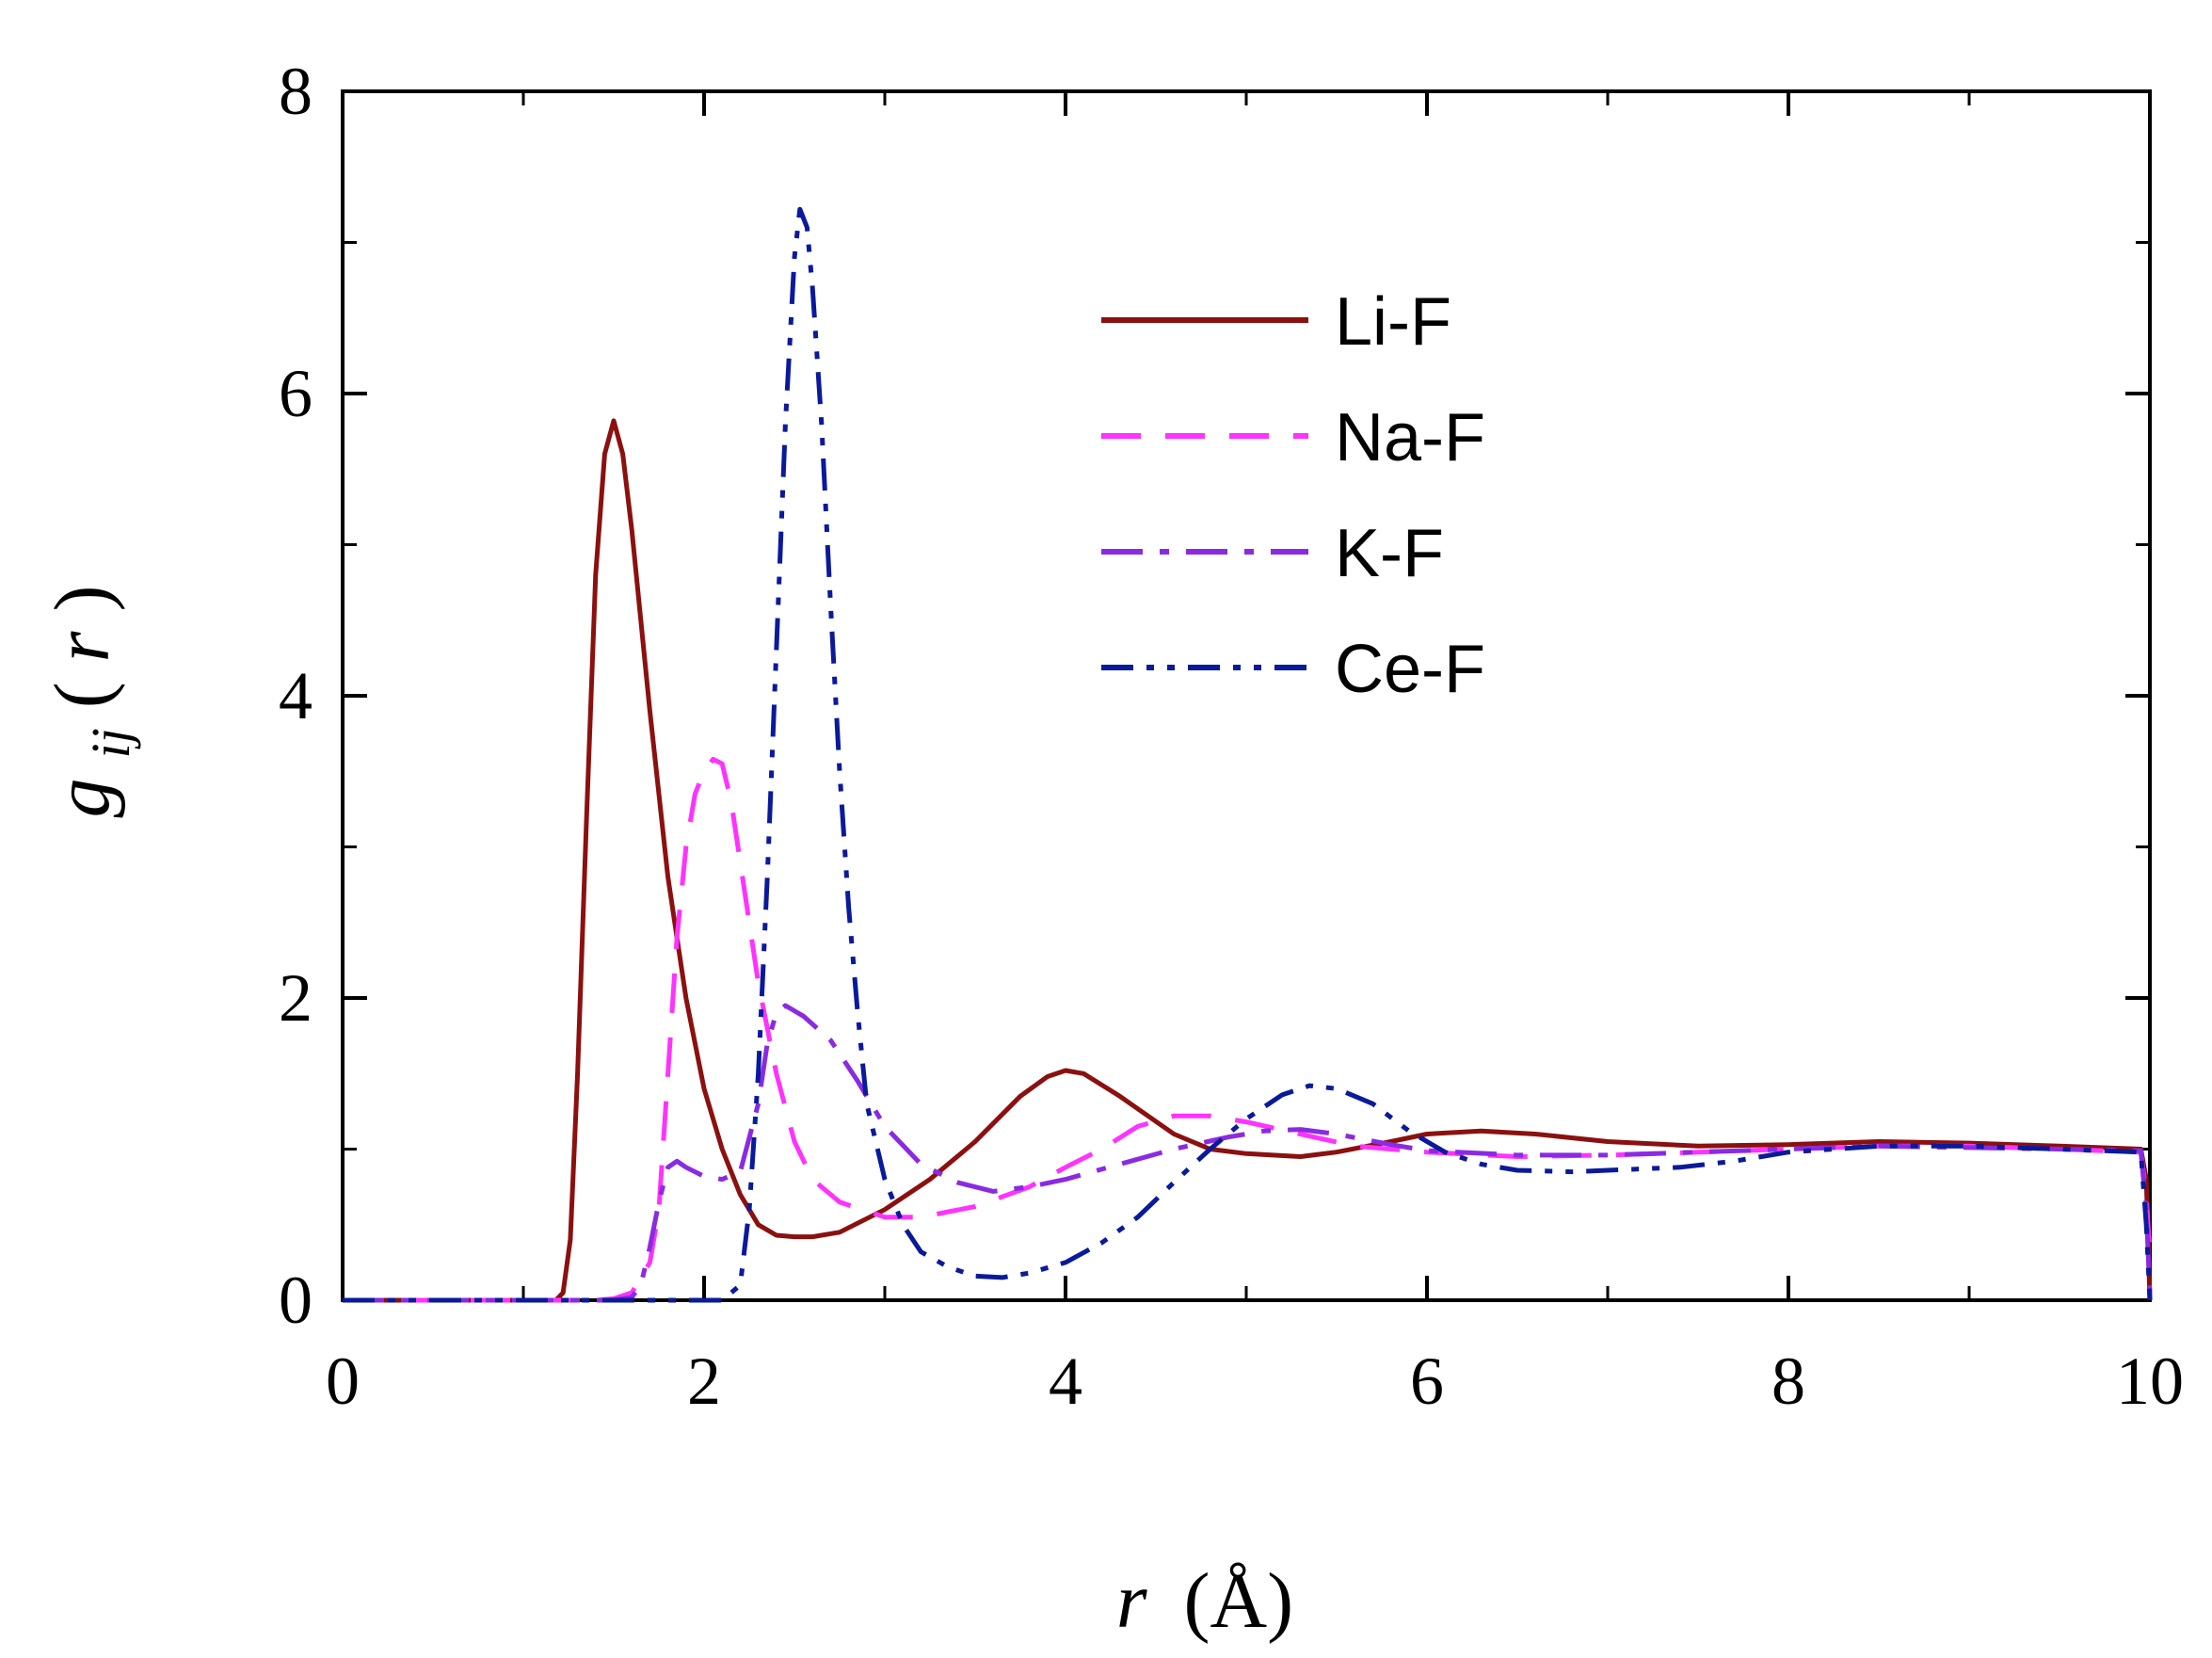 The width and height of the screenshot is (2212, 1658). I want to click on y-axis-base: g, so click(82, 797).